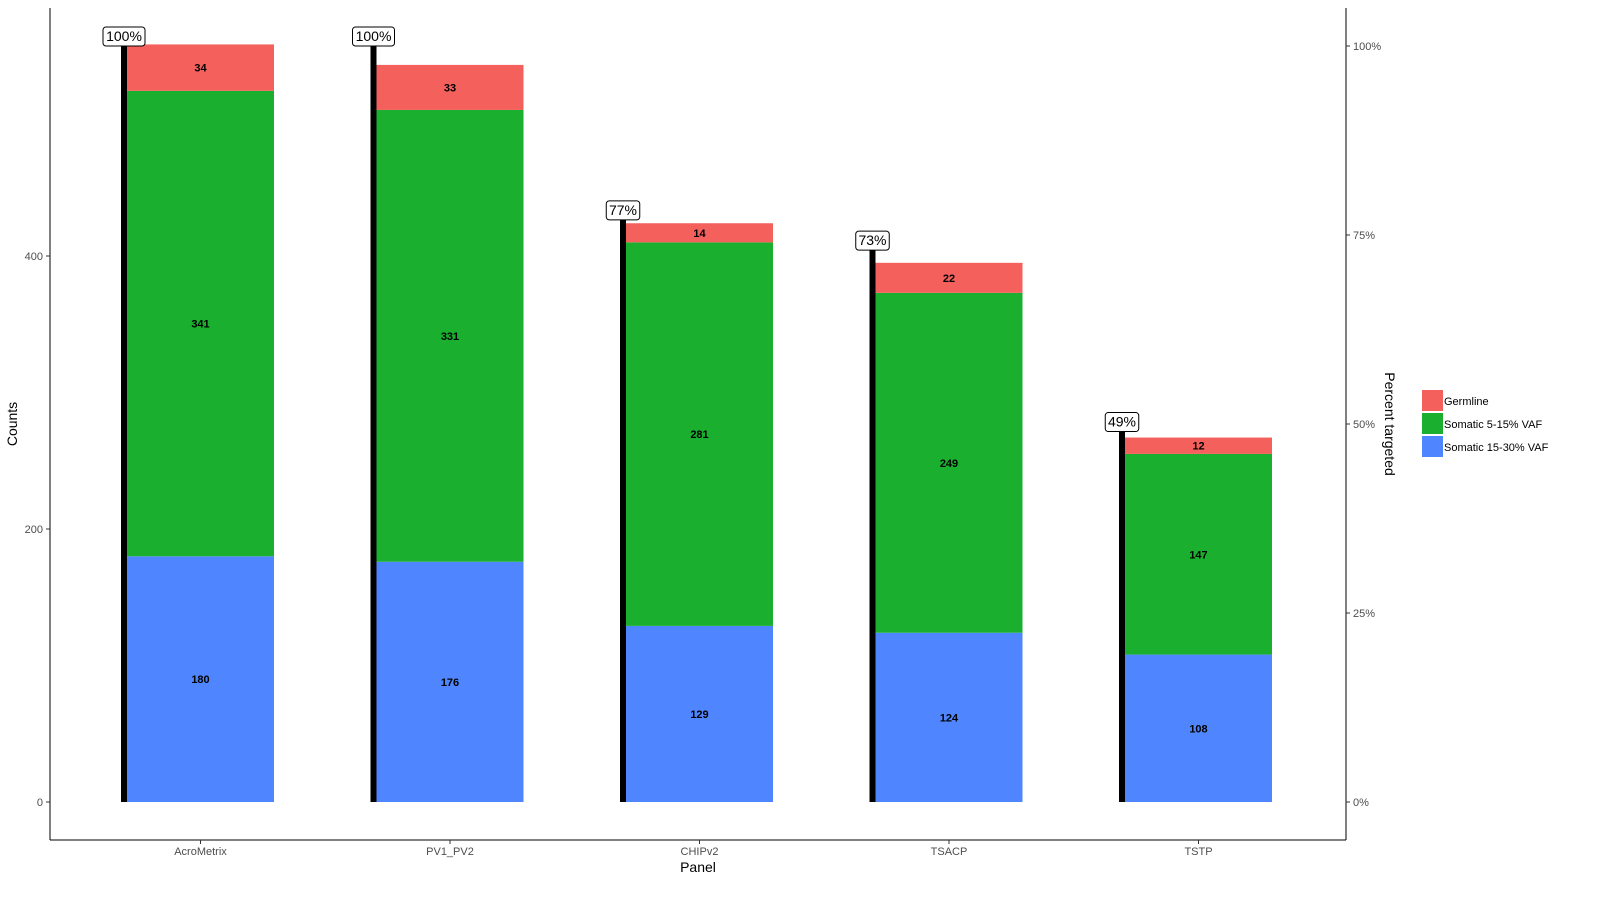  I want to click on x-axis-title: Panel, so click(698, 867).